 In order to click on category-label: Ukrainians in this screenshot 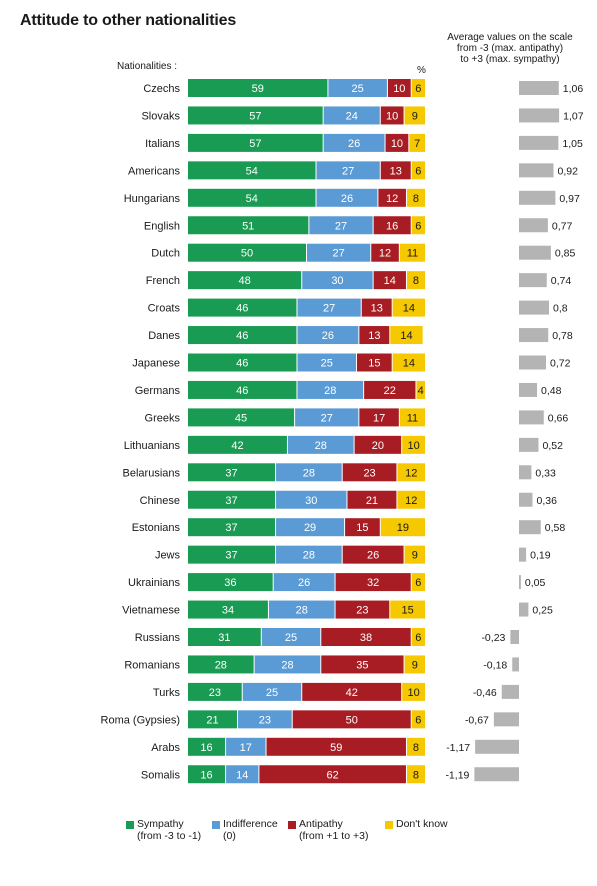, I will do `click(154, 583)`.